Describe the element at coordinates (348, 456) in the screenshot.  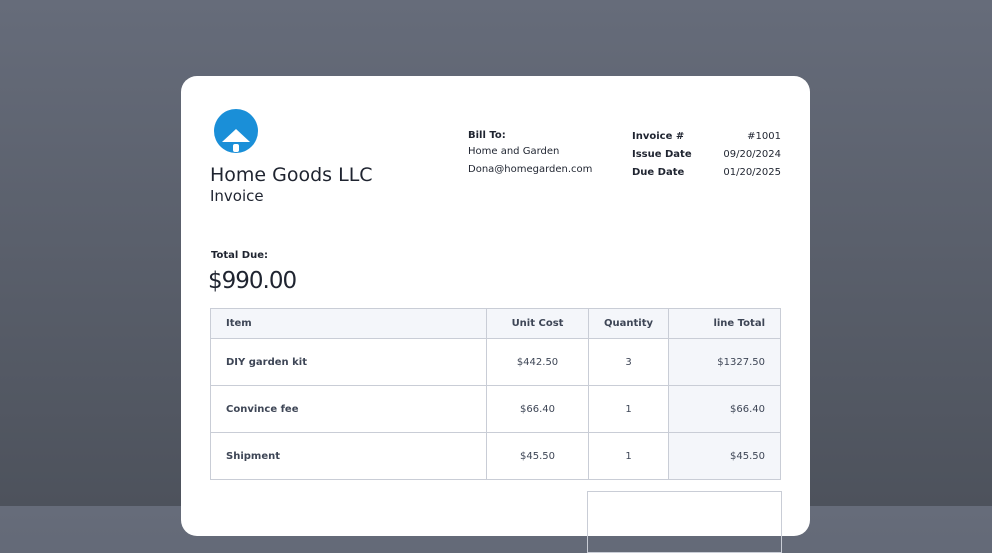
I see `table-cell: Shipment` at that location.